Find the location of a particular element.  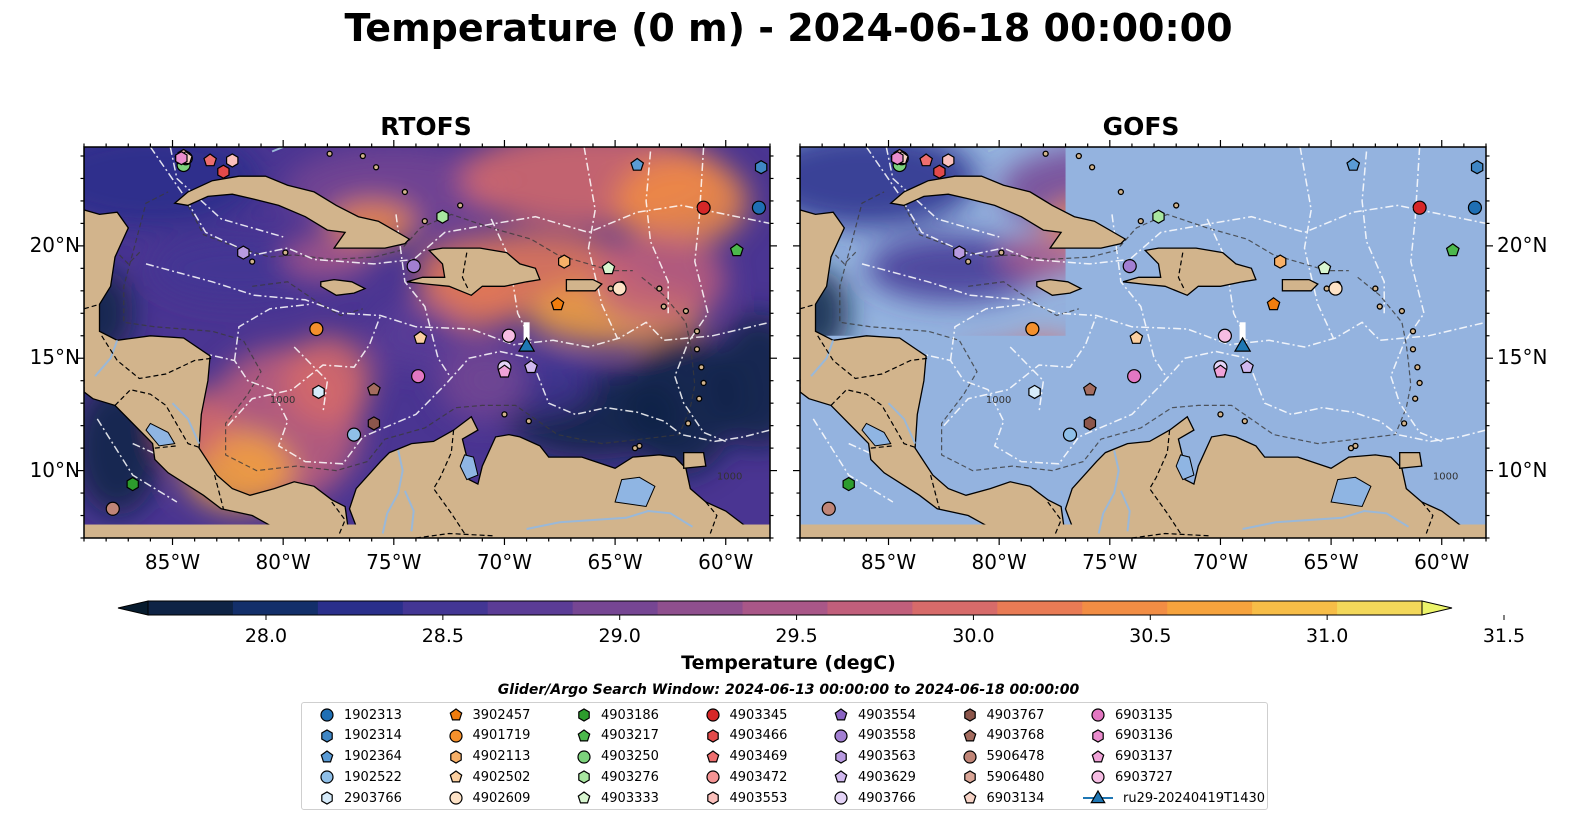

legend-entry: 4903472 is located at coordinates (742, 777).